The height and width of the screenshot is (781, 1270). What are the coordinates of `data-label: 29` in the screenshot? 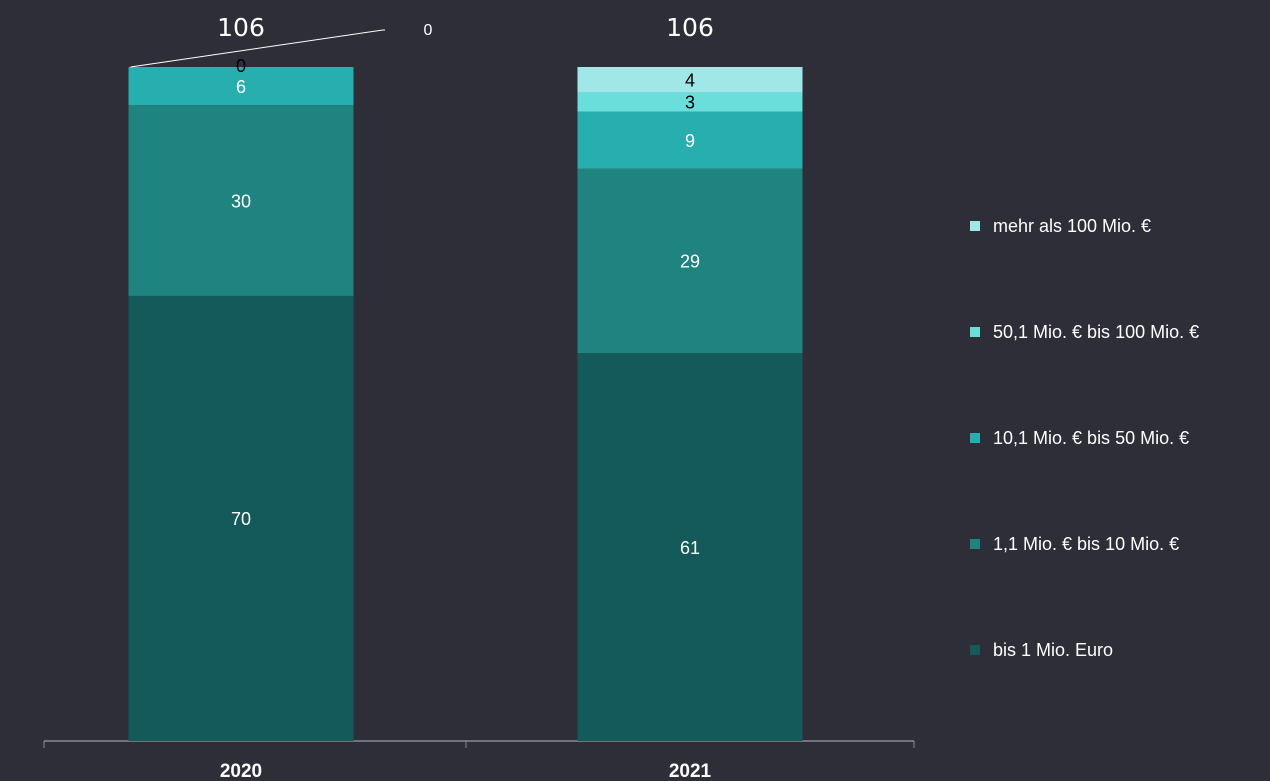 It's located at (690, 262).